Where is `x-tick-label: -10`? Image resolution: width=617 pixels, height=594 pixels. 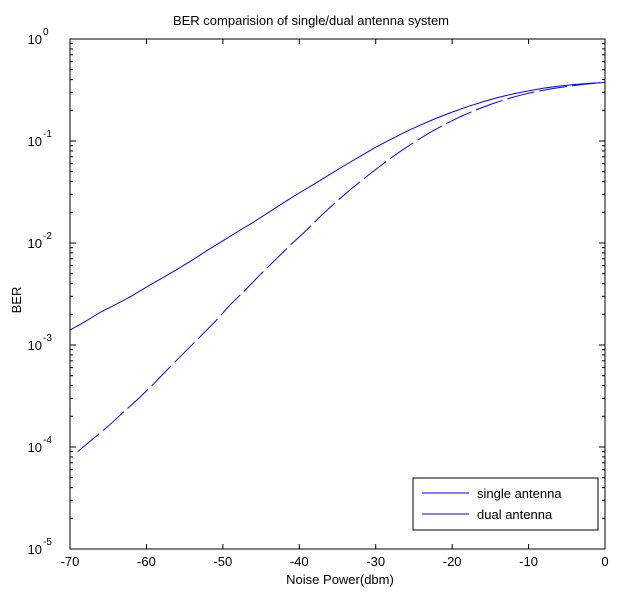 x-tick-label: -10 is located at coordinates (528, 561).